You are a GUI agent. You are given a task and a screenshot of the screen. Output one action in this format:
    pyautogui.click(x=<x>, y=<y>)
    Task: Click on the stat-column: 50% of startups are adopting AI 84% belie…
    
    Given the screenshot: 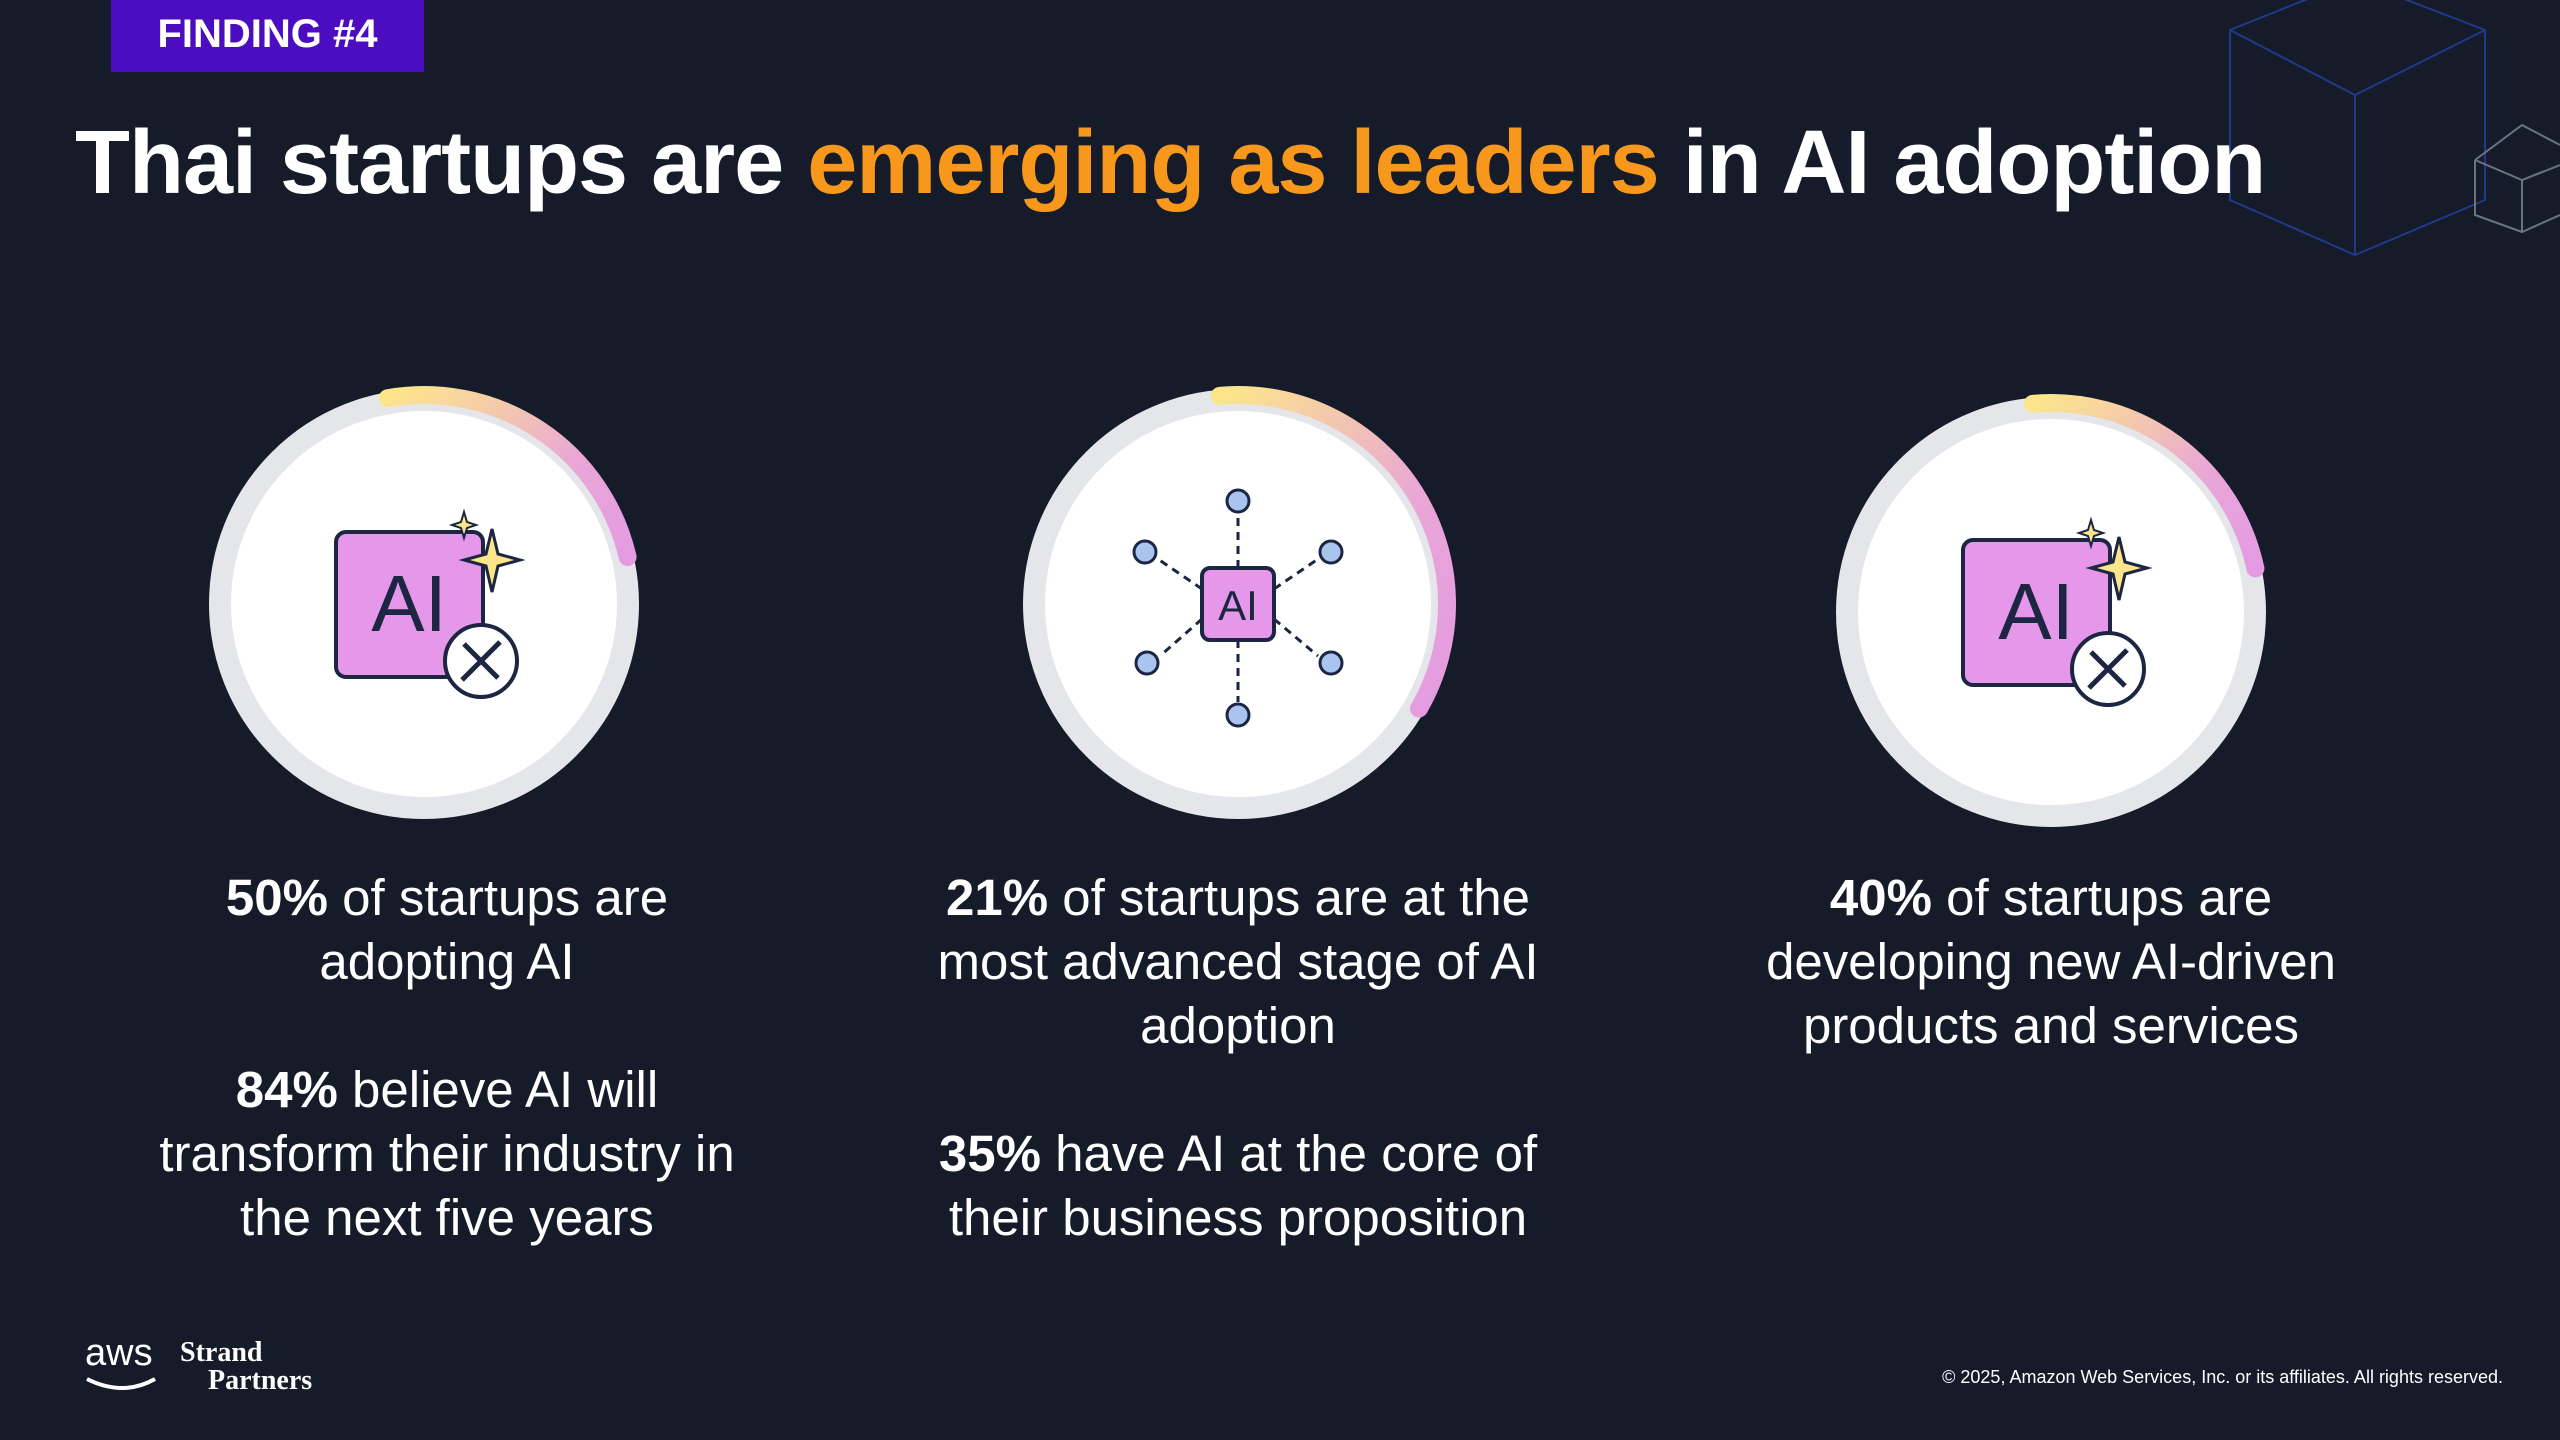 What is the action you would take?
    pyautogui.click(x=447, y=1090)
    